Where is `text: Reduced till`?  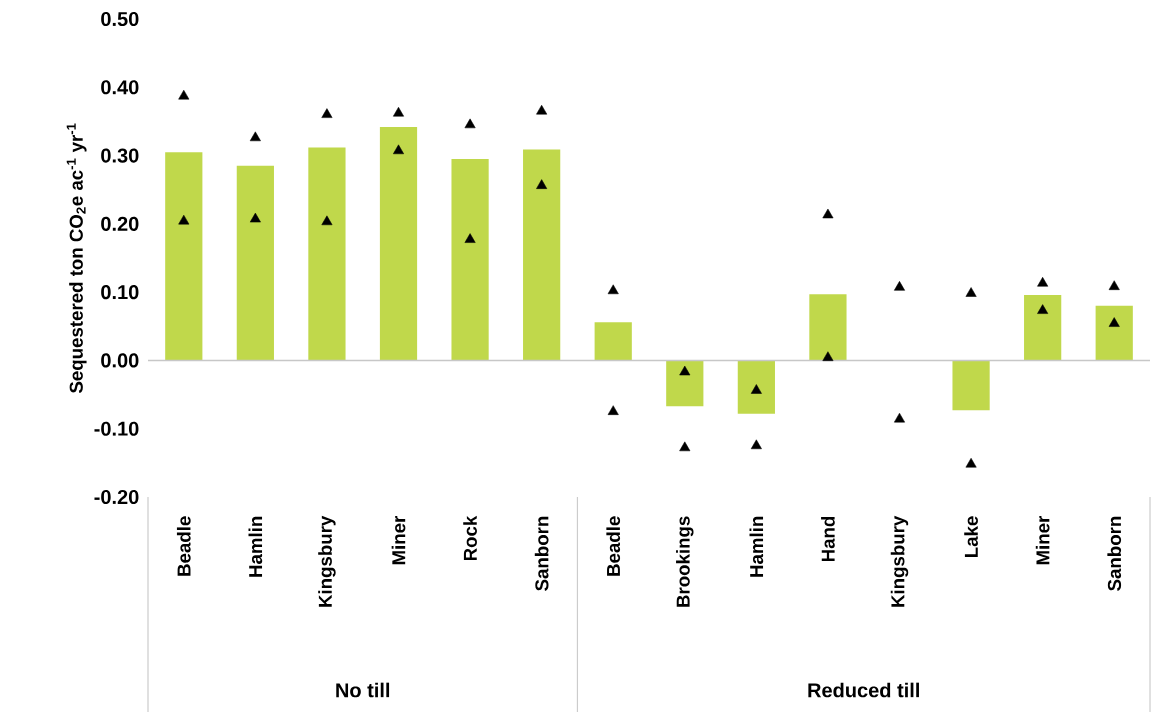
text: Reduced till is located at coordinates (863, 690).